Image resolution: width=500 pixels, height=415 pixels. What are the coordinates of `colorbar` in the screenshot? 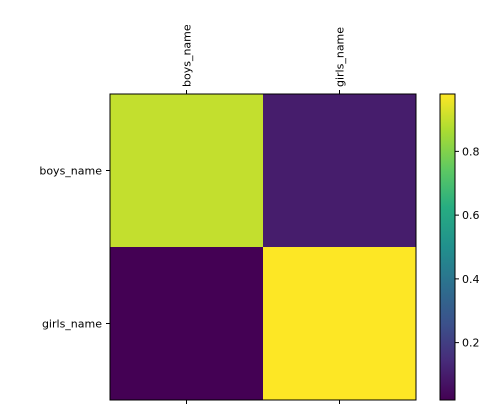 It's located at (447, 247).